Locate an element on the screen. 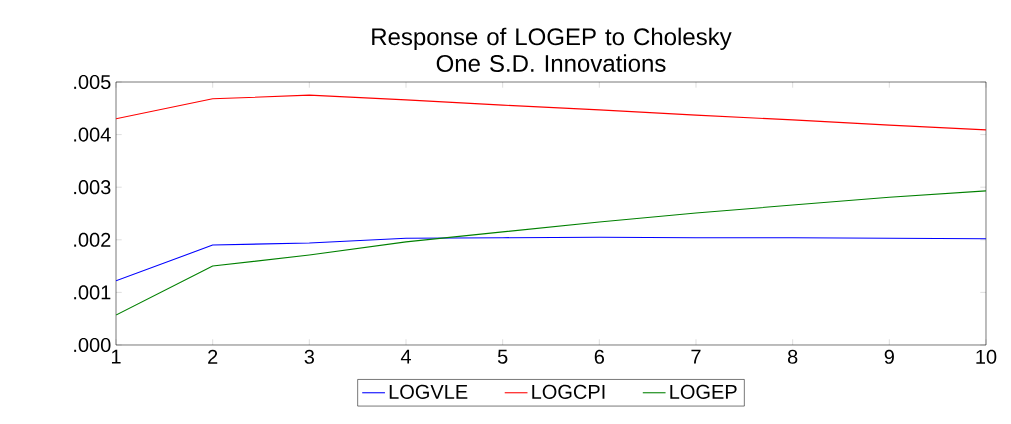 The image size is (1011, 424). x-tick-label: 2 is located at coordinates (213, 356).